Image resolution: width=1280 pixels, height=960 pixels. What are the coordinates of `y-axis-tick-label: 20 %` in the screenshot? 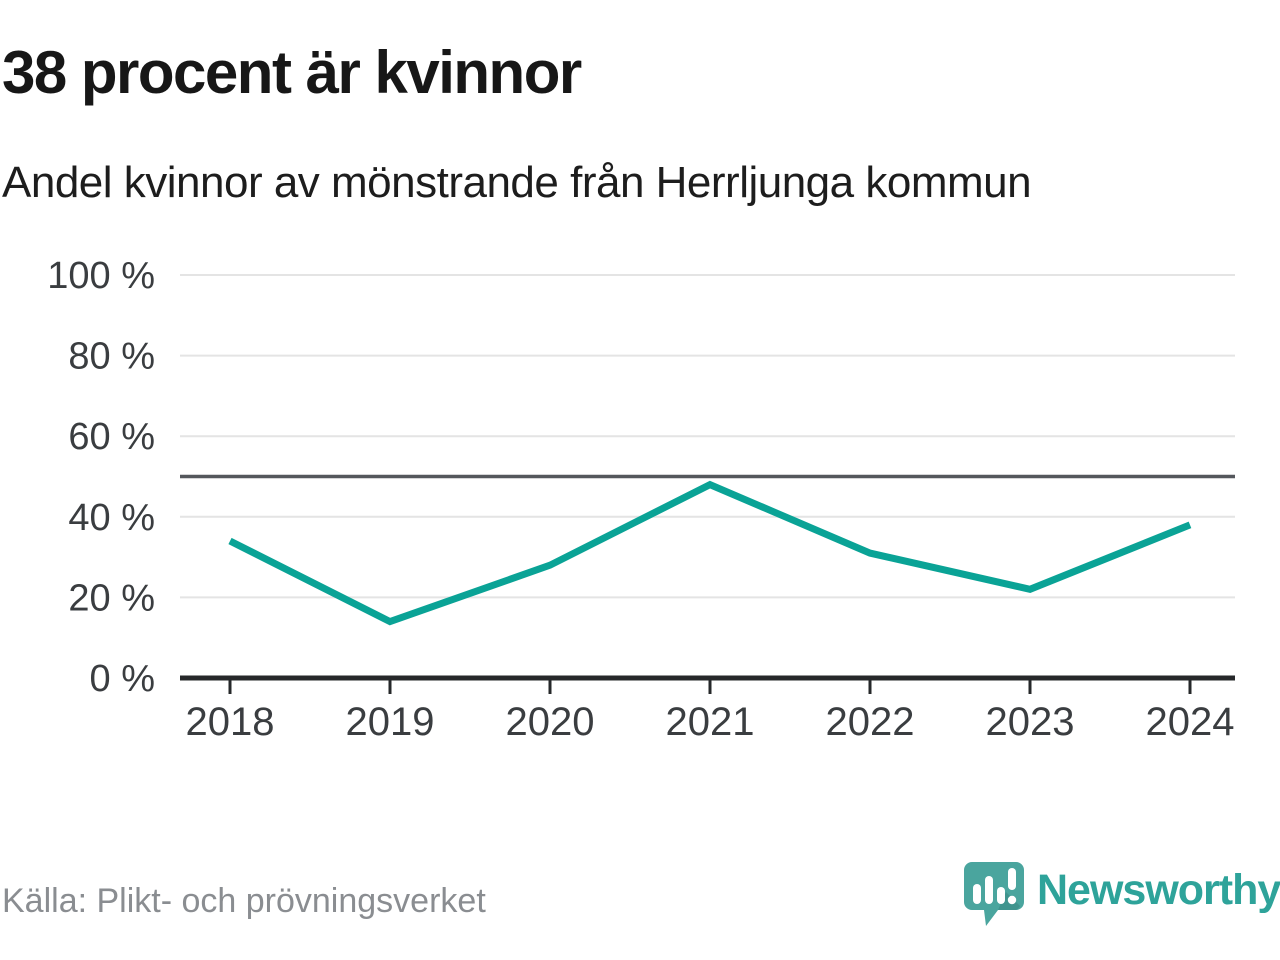 It's located at (111, 598).